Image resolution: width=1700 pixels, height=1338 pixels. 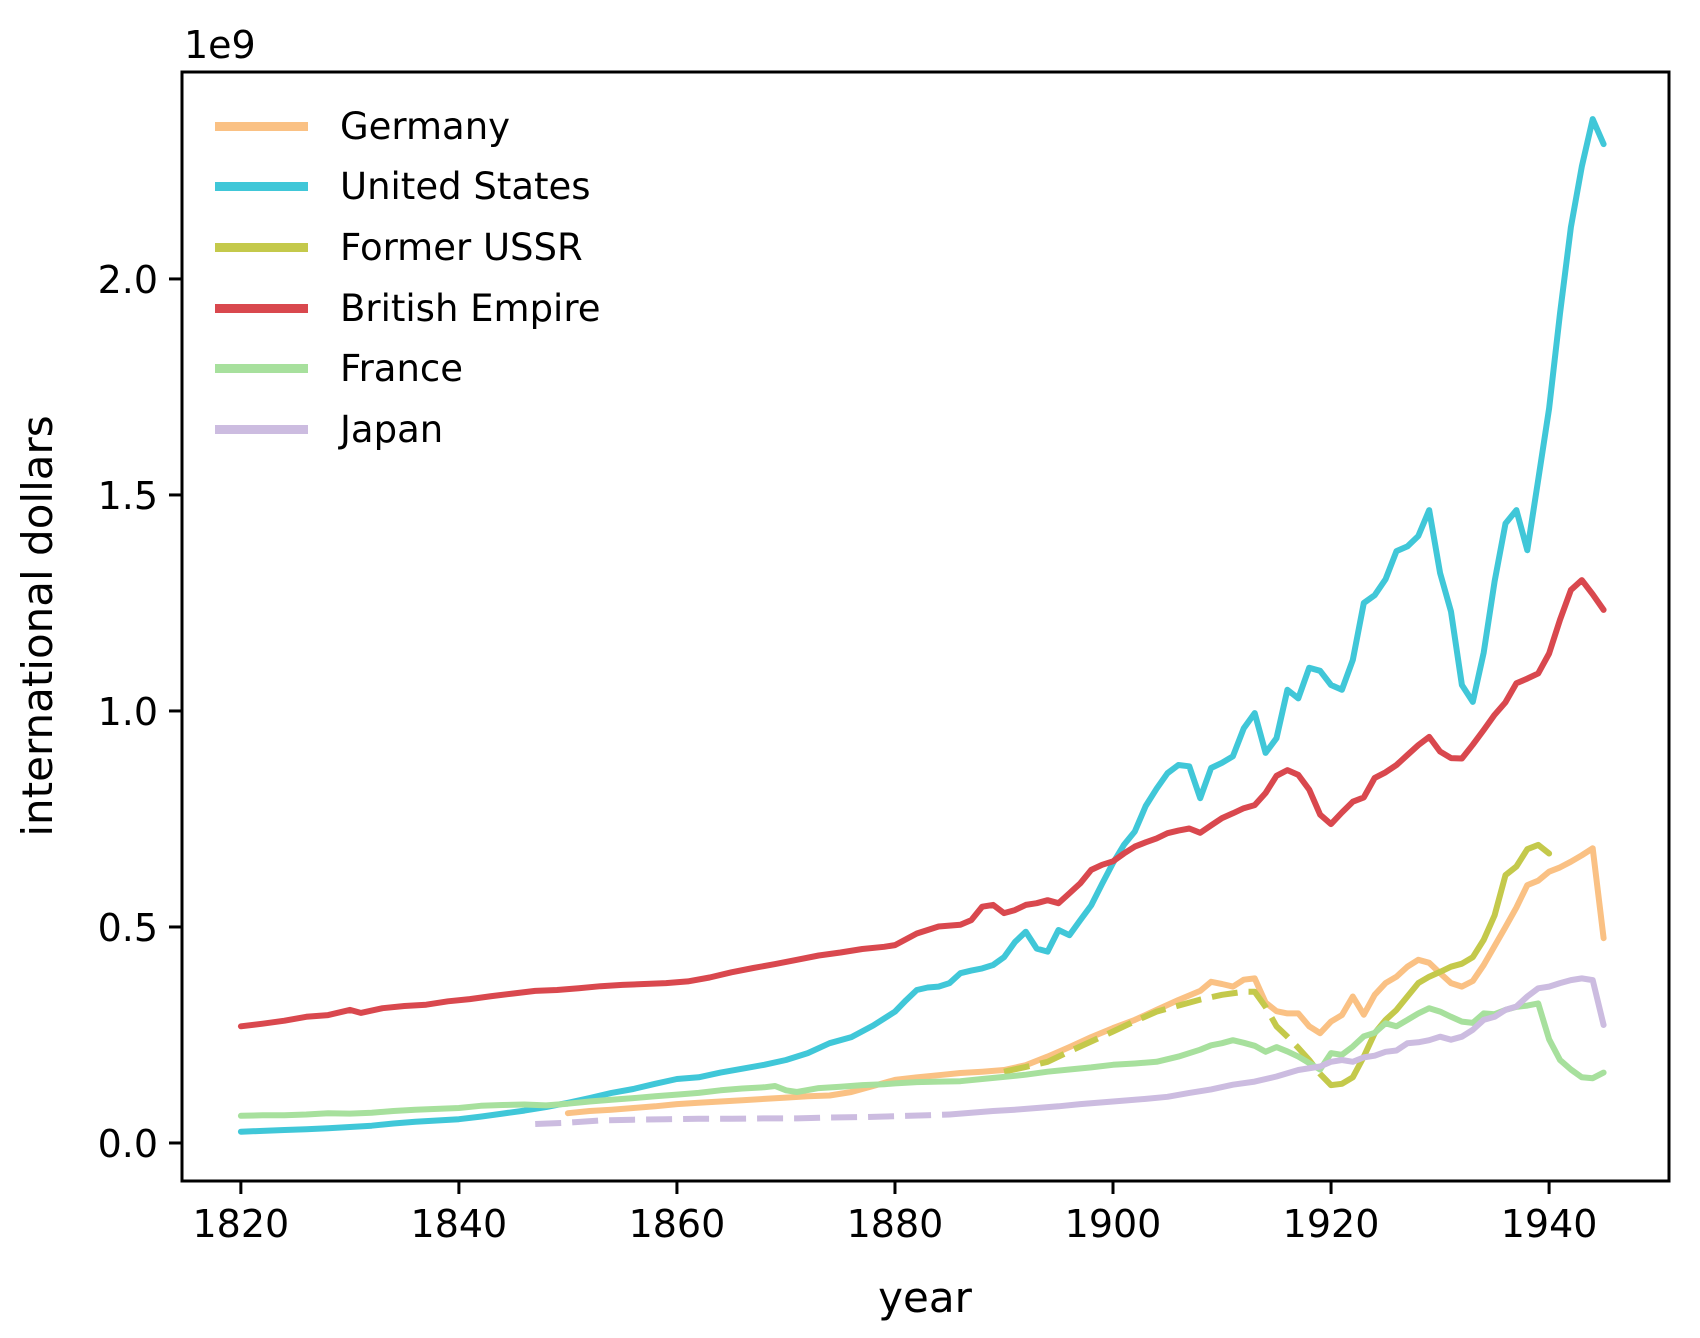 I want to click on legend-label: Germany, so click(x=425, y=126).